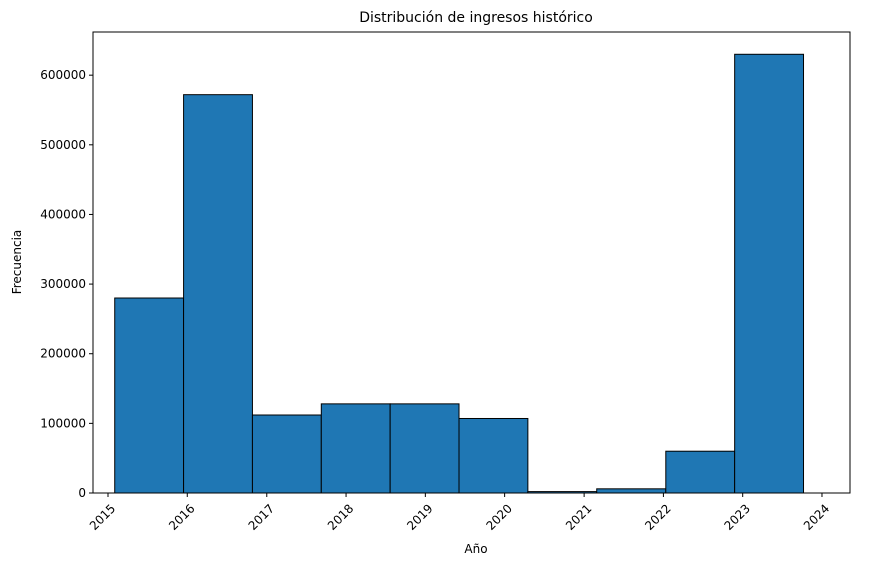 The height and width of the screenshot is (567, 890). Describe the element at coordinates (498, 516) in the screenshot. I see `x-tick-label: 2020` at that location.